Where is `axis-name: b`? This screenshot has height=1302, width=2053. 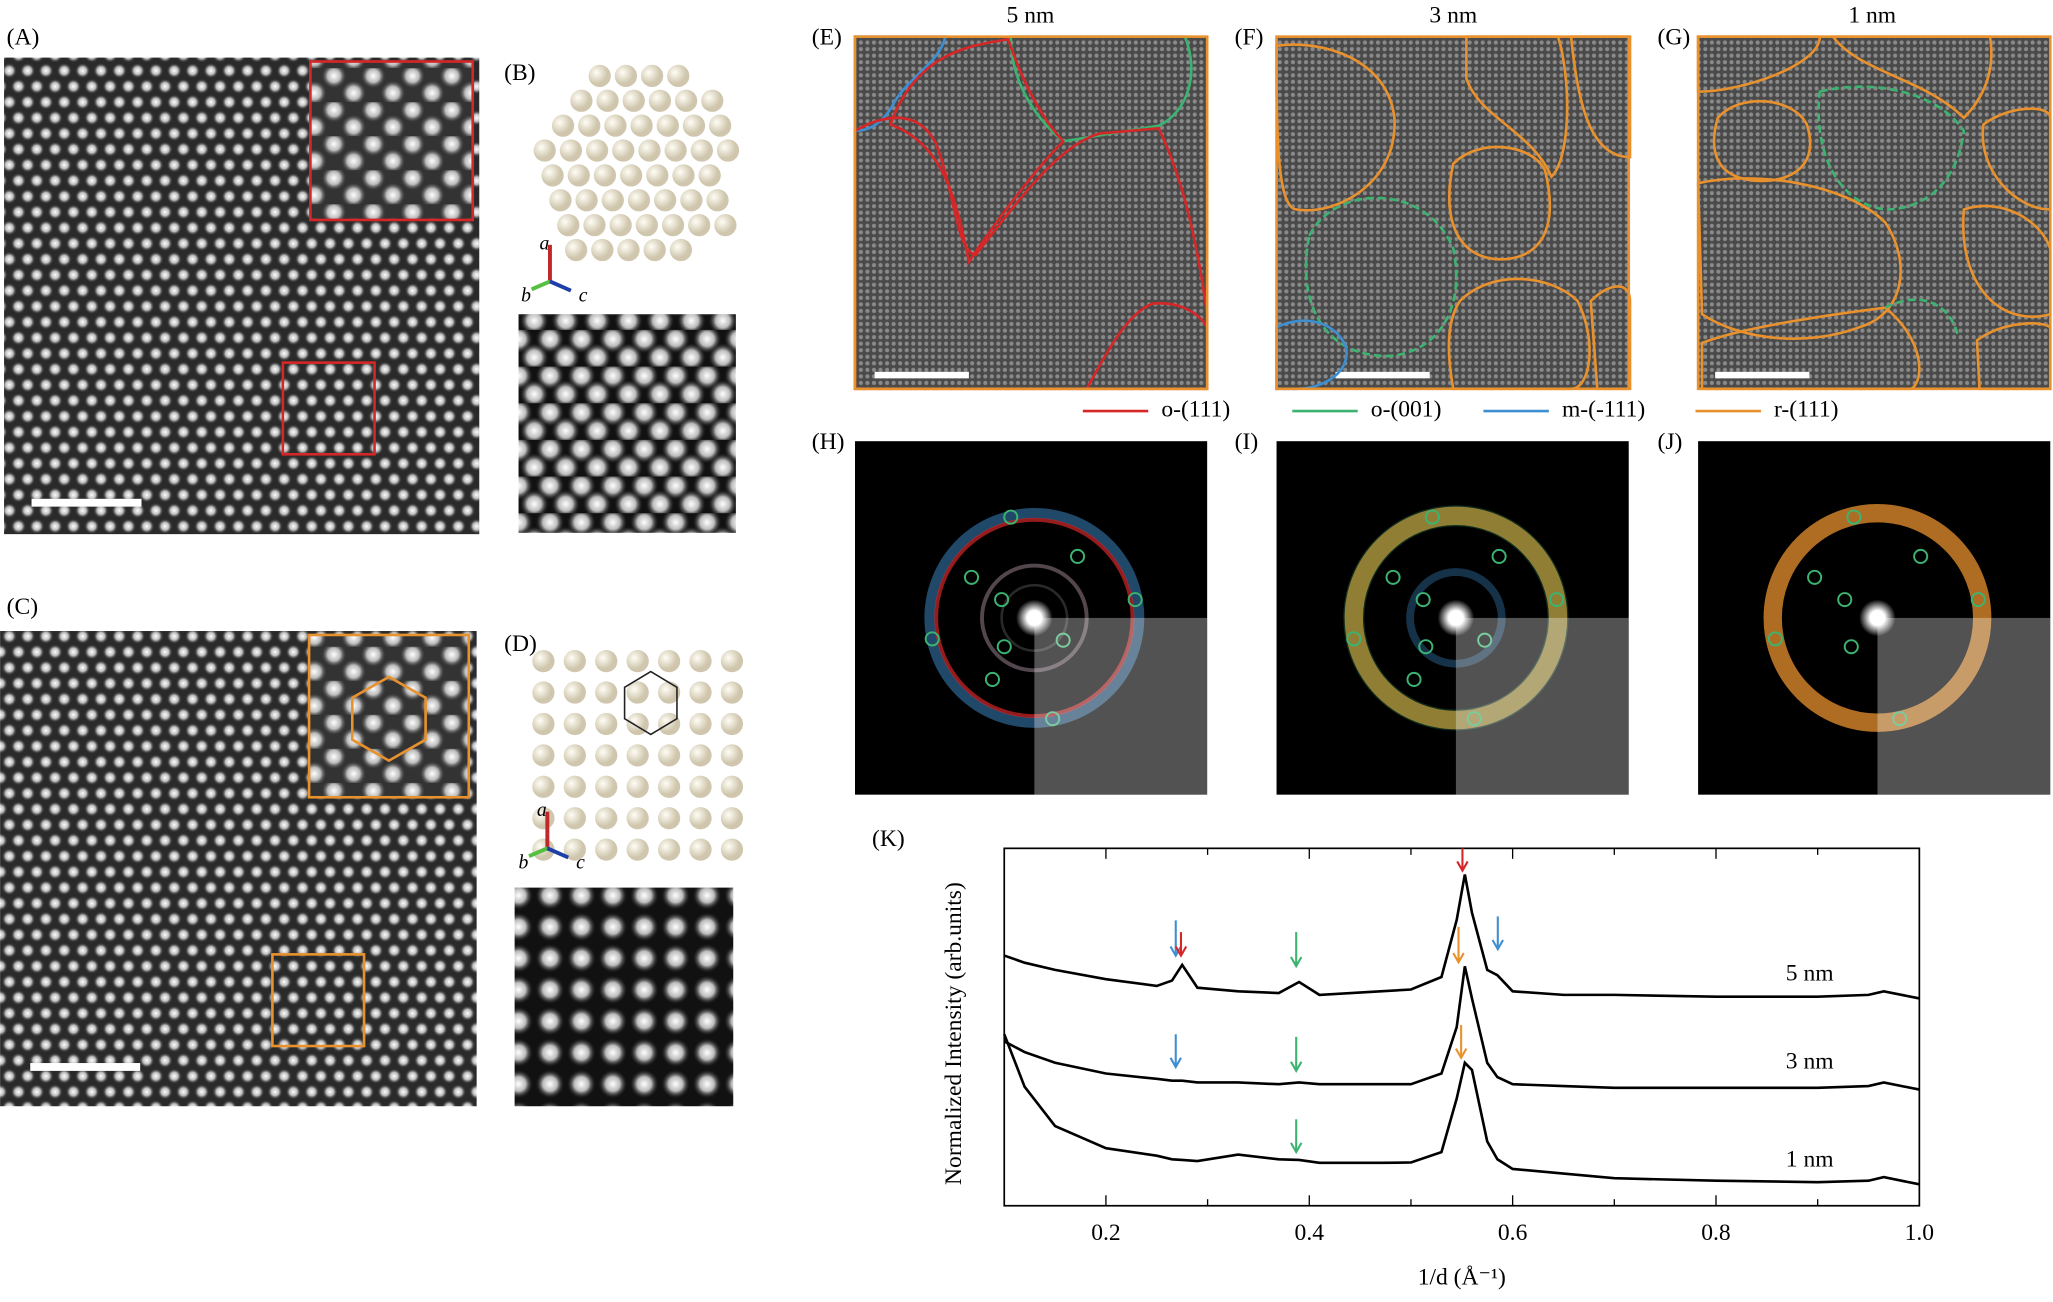 axis-name: b is located at coordinates (526, 296).